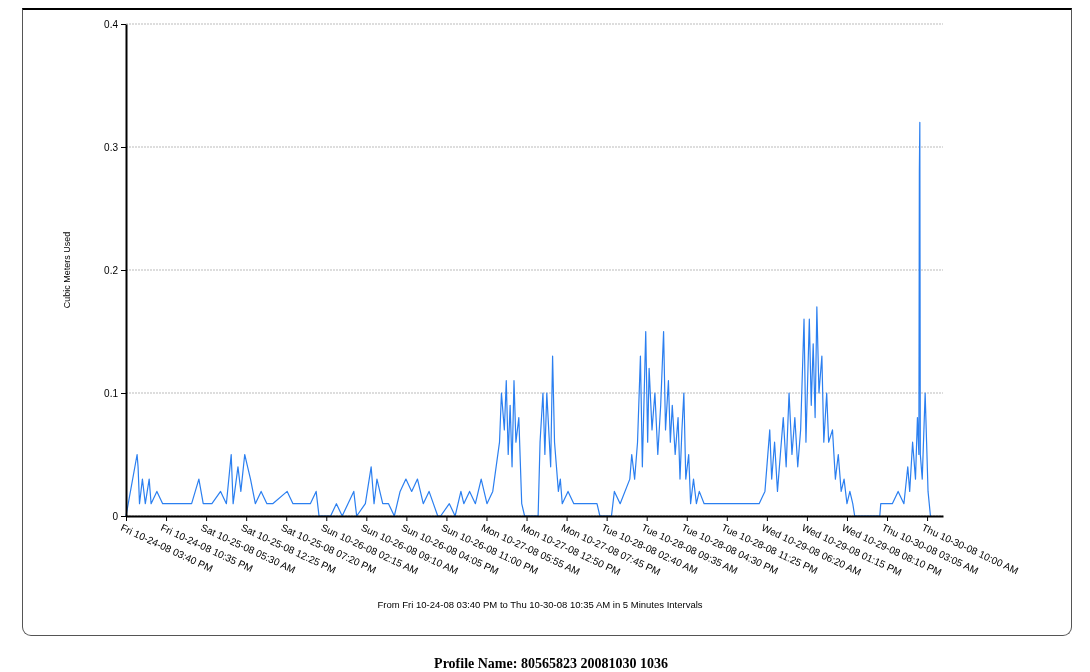 The width and height of the screenshot is (1090, 672). I want to click on y-tick-label: 0.2, so click(111, 270).